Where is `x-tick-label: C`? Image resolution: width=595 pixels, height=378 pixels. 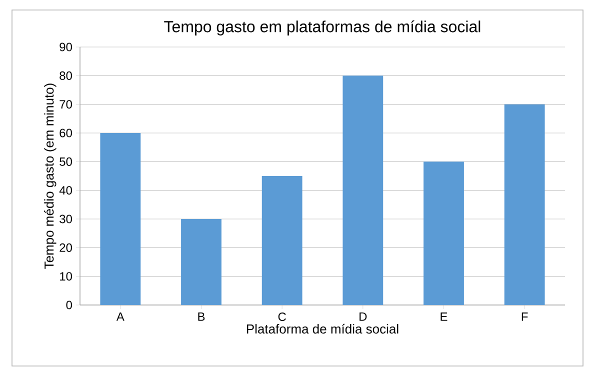
x-tick-label: C is located at coordinates (282, 317).